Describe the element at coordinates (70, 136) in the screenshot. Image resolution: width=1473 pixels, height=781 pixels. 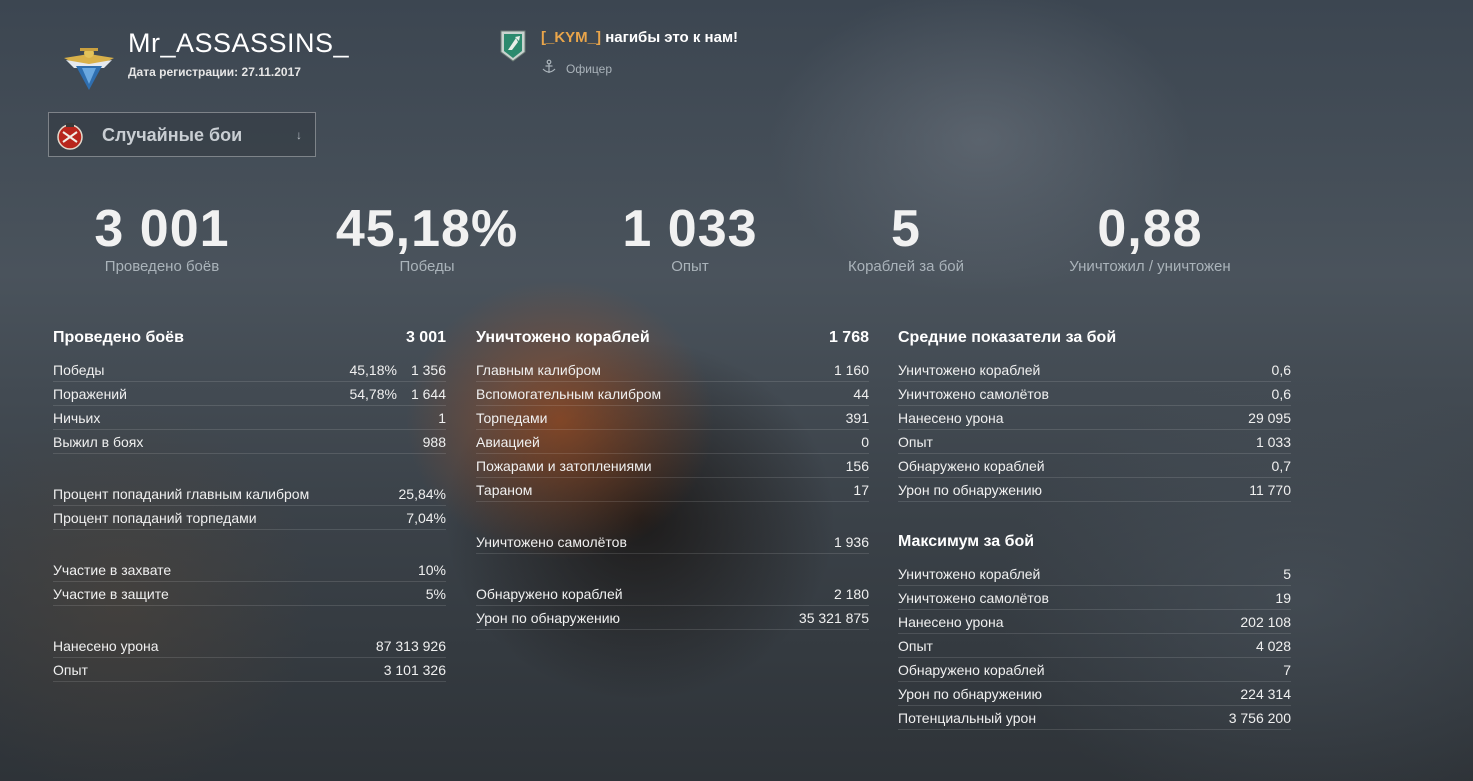
I see `random-battles-icon` at that location.